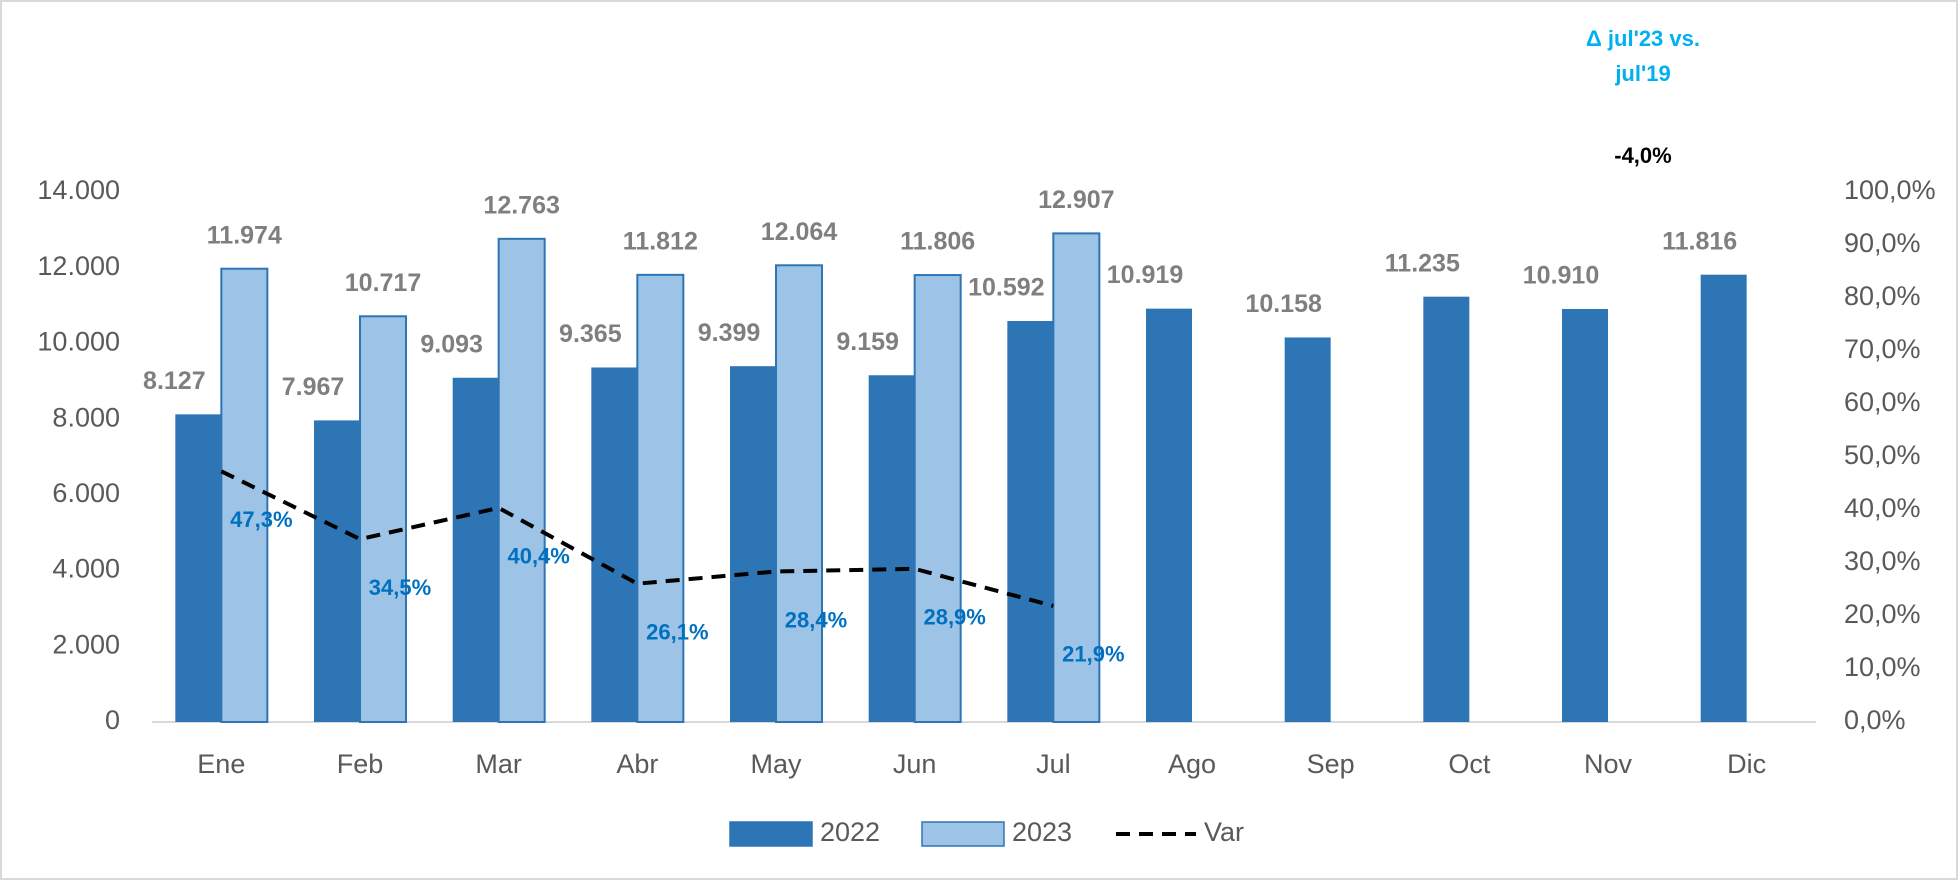  Describe the element at coordinates (1006, 288) in the screenshot. I see `value-label: 10.592` at that location.